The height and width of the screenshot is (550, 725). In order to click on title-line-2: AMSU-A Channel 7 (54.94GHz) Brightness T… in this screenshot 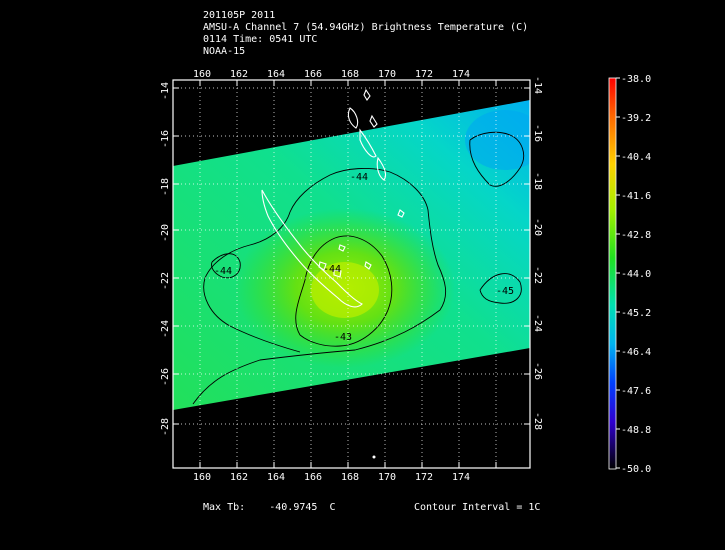, I will do `click(366, 27)`.